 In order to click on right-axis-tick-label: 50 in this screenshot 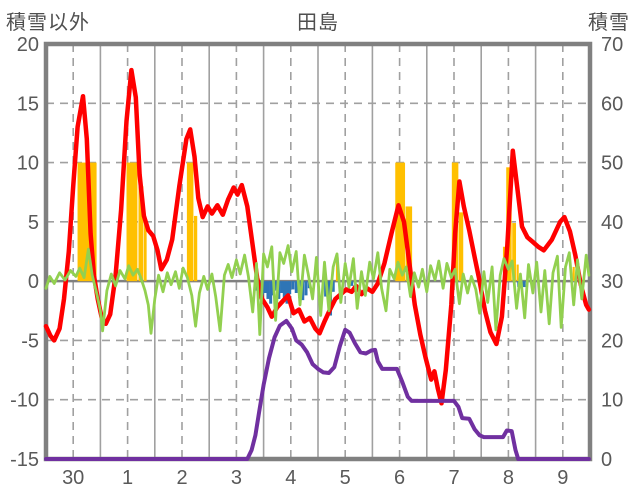, I will do `click(612, 164)`.